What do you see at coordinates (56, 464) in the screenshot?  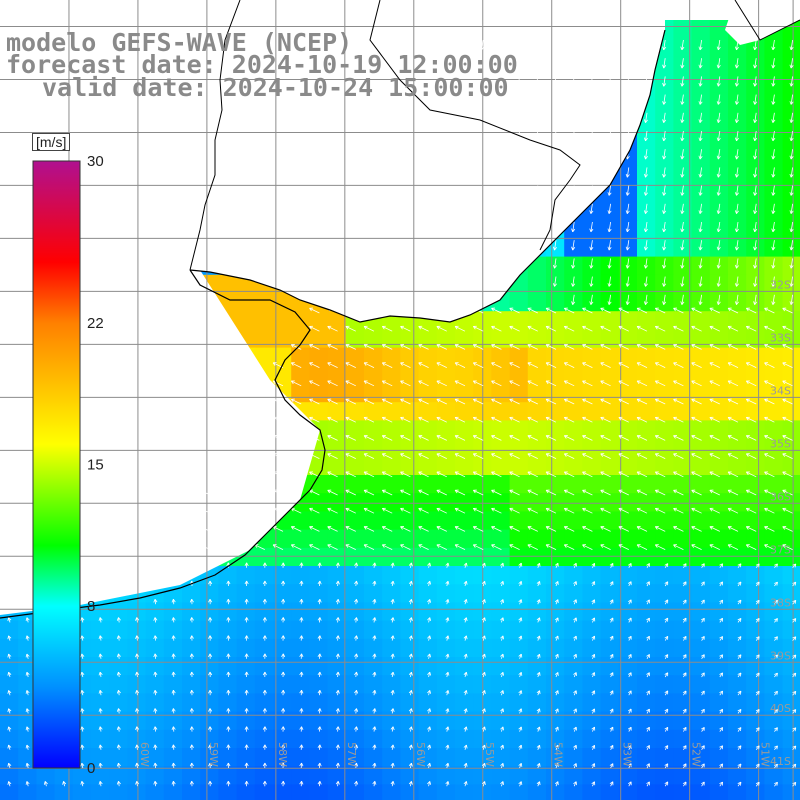 I see `colorbar-ramp` at bounding box center [56, 464].